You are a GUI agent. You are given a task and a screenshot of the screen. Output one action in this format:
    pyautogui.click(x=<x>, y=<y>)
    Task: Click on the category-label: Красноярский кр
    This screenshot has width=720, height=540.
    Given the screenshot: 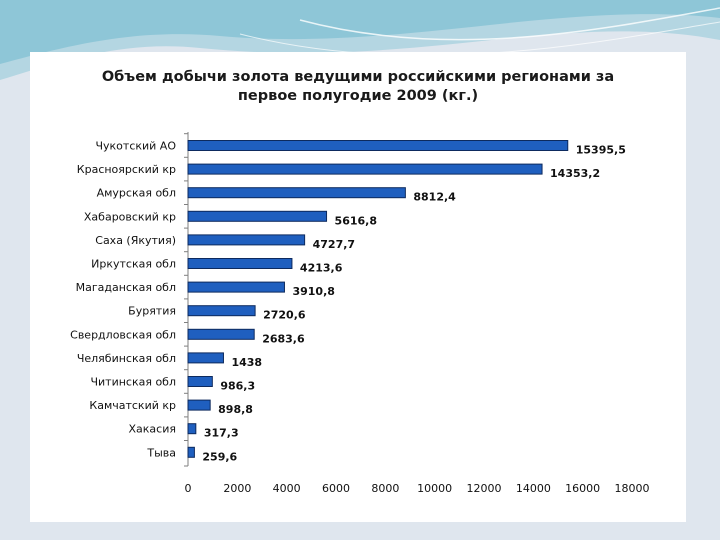 What is the action you would take?
    pyautogui.click(x=126, y=169)
    